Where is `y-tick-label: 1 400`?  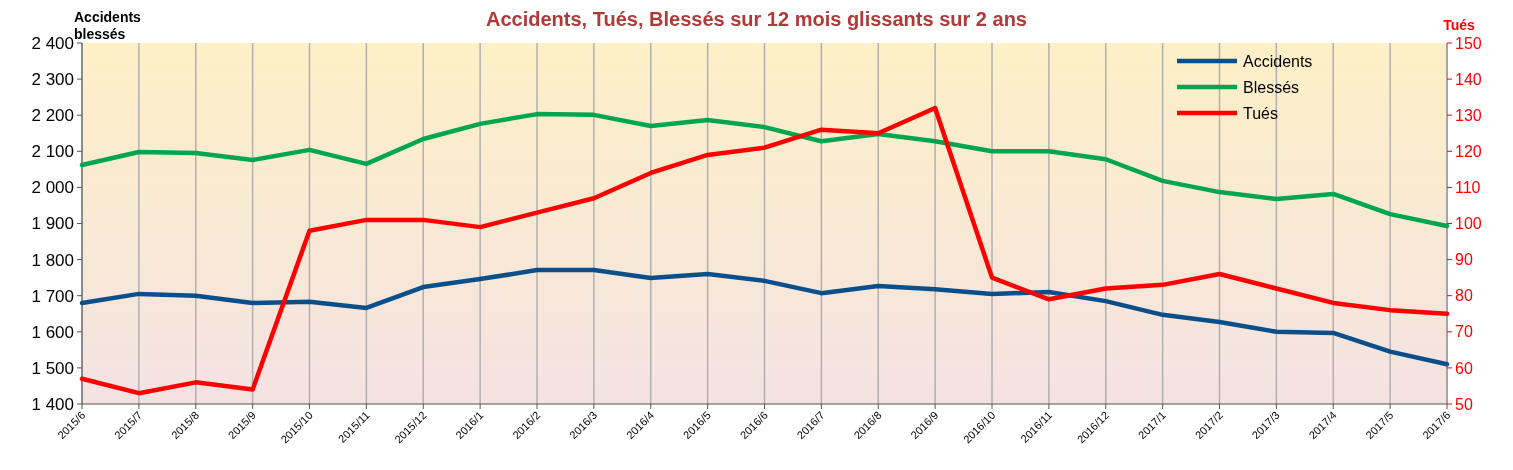 y-tick-label: 1 400 is located at coordinates (52, 404).